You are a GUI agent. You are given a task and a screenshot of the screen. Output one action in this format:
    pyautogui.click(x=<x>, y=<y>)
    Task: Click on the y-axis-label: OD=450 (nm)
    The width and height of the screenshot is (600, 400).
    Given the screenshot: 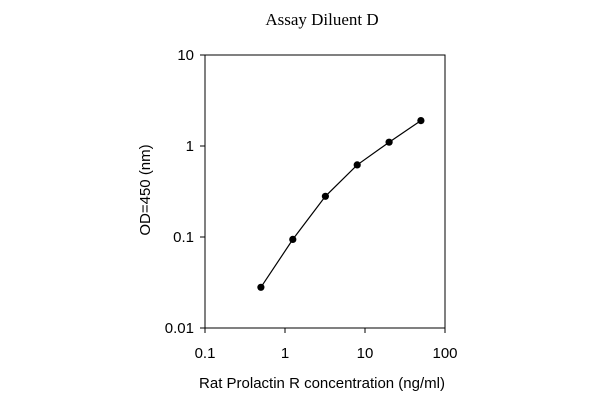 What is the action you would take?
    pyautogui.click(x=145, y=189)
    